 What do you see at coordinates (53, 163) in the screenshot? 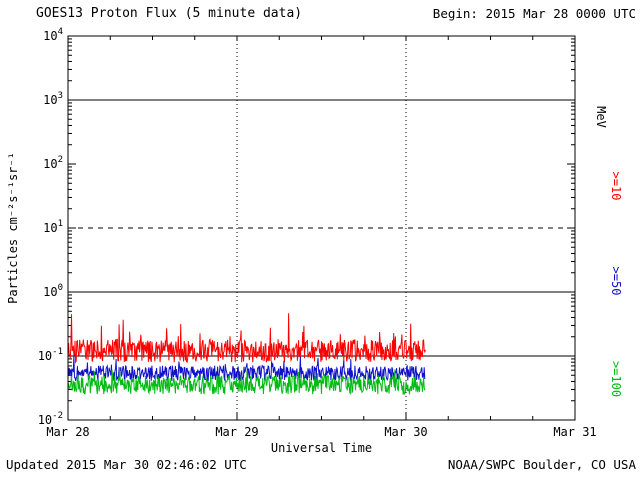
I see `svg-text: 10²` at bounding box center [53, 163].